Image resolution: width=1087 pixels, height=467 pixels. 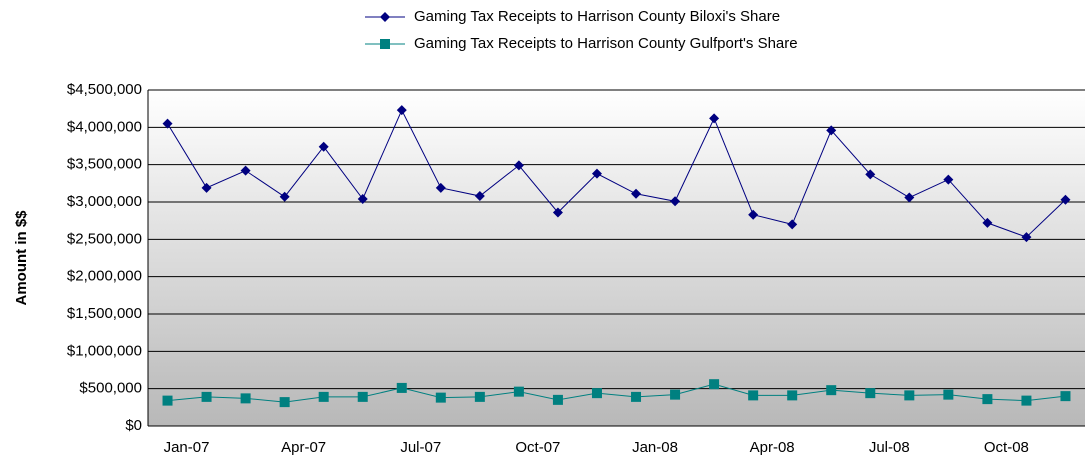 What do you see at coordinates (616, 393) in the screenshot?
I see `series-line` at bounding box center [616, 393].